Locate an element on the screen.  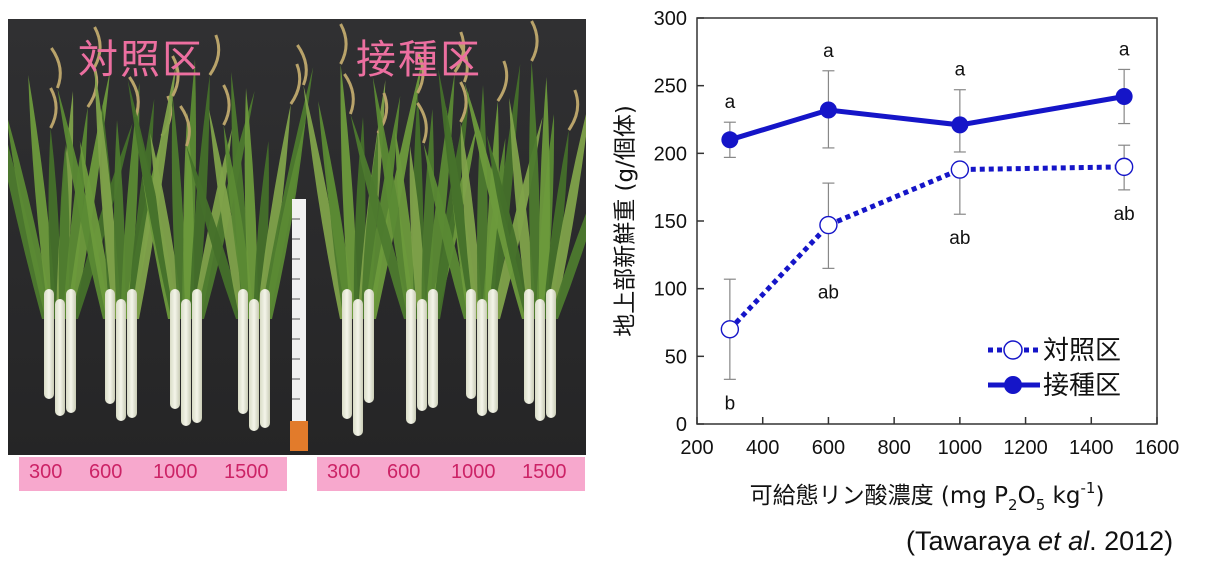
legend-label-control: 対照区 is located at coordinates (1082, 351).